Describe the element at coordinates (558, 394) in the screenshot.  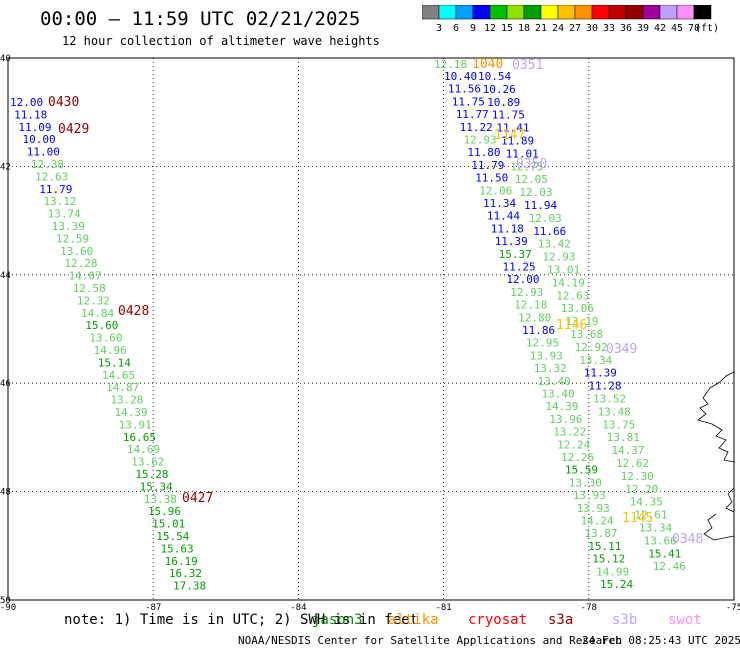
I see `wave-height-label: 13.40` at that location.